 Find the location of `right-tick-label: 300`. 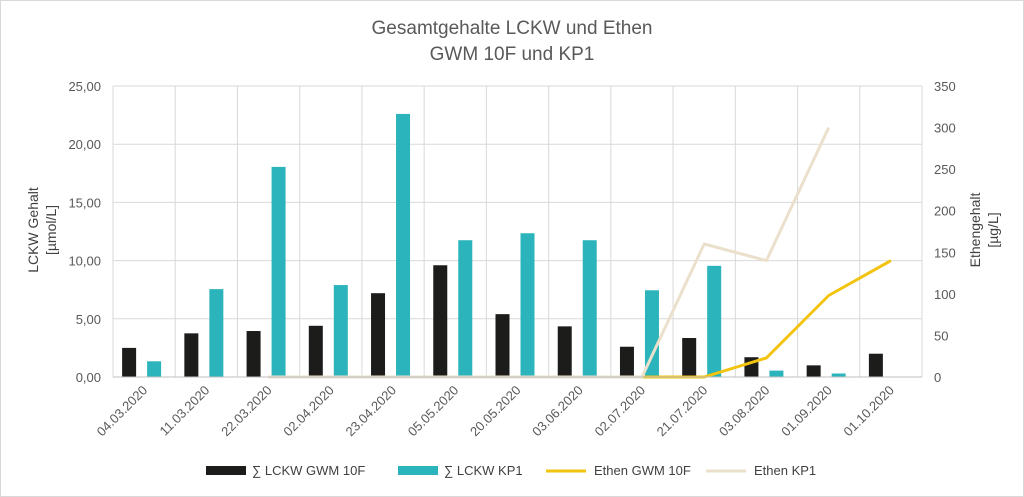

right-tick-label: 300 is located at coordinates (945, 128).